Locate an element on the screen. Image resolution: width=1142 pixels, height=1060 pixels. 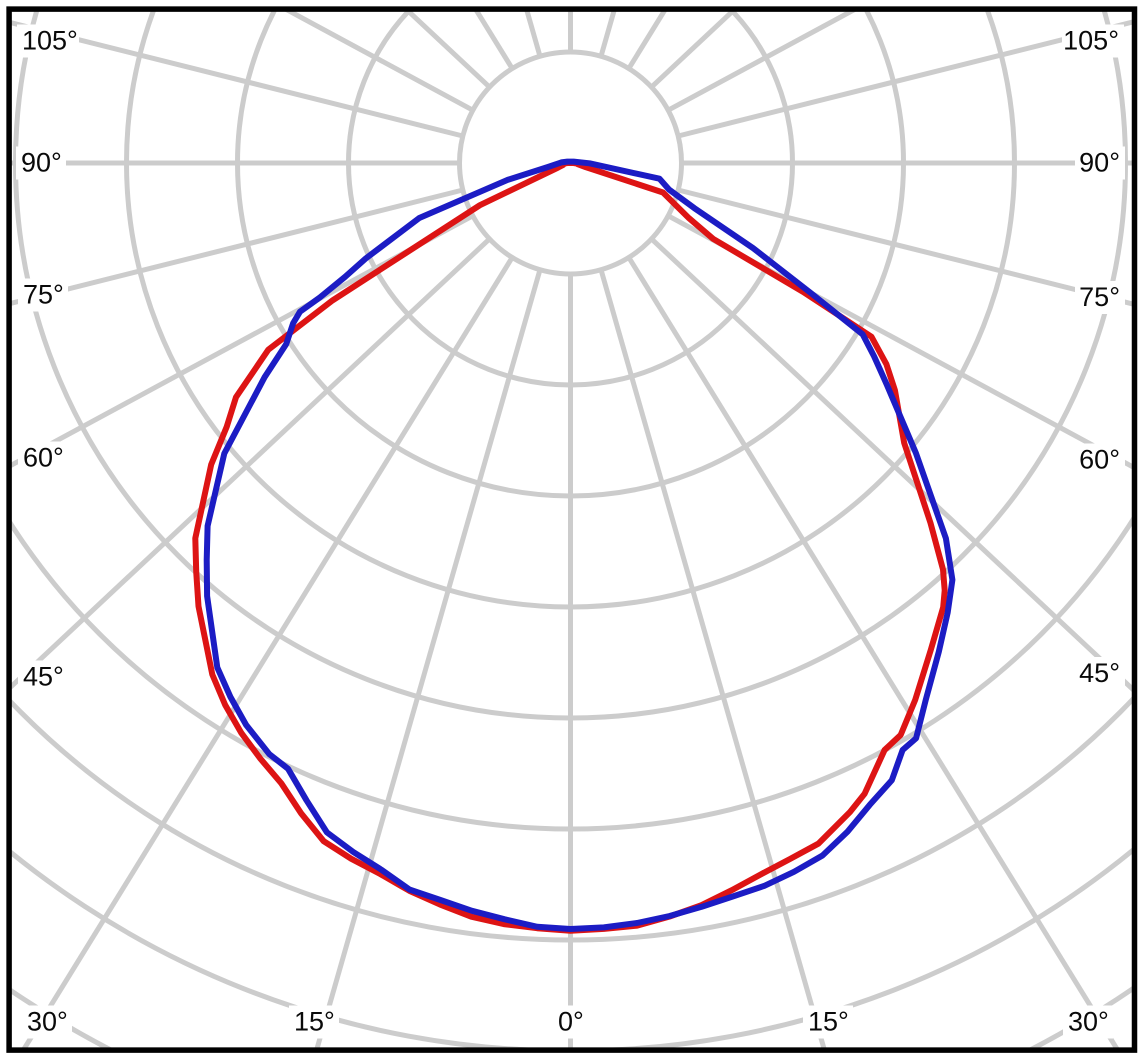
svg-text: 0° is located at coordinates (571, 1022).